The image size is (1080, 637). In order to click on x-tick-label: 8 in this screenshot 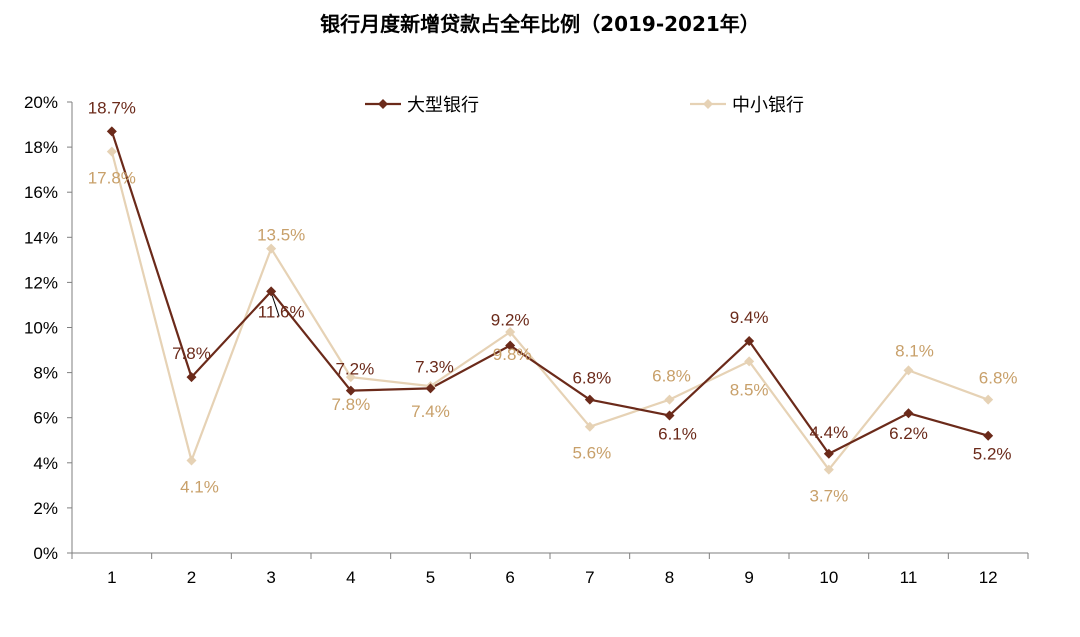, I will do `click(669, 577)`.